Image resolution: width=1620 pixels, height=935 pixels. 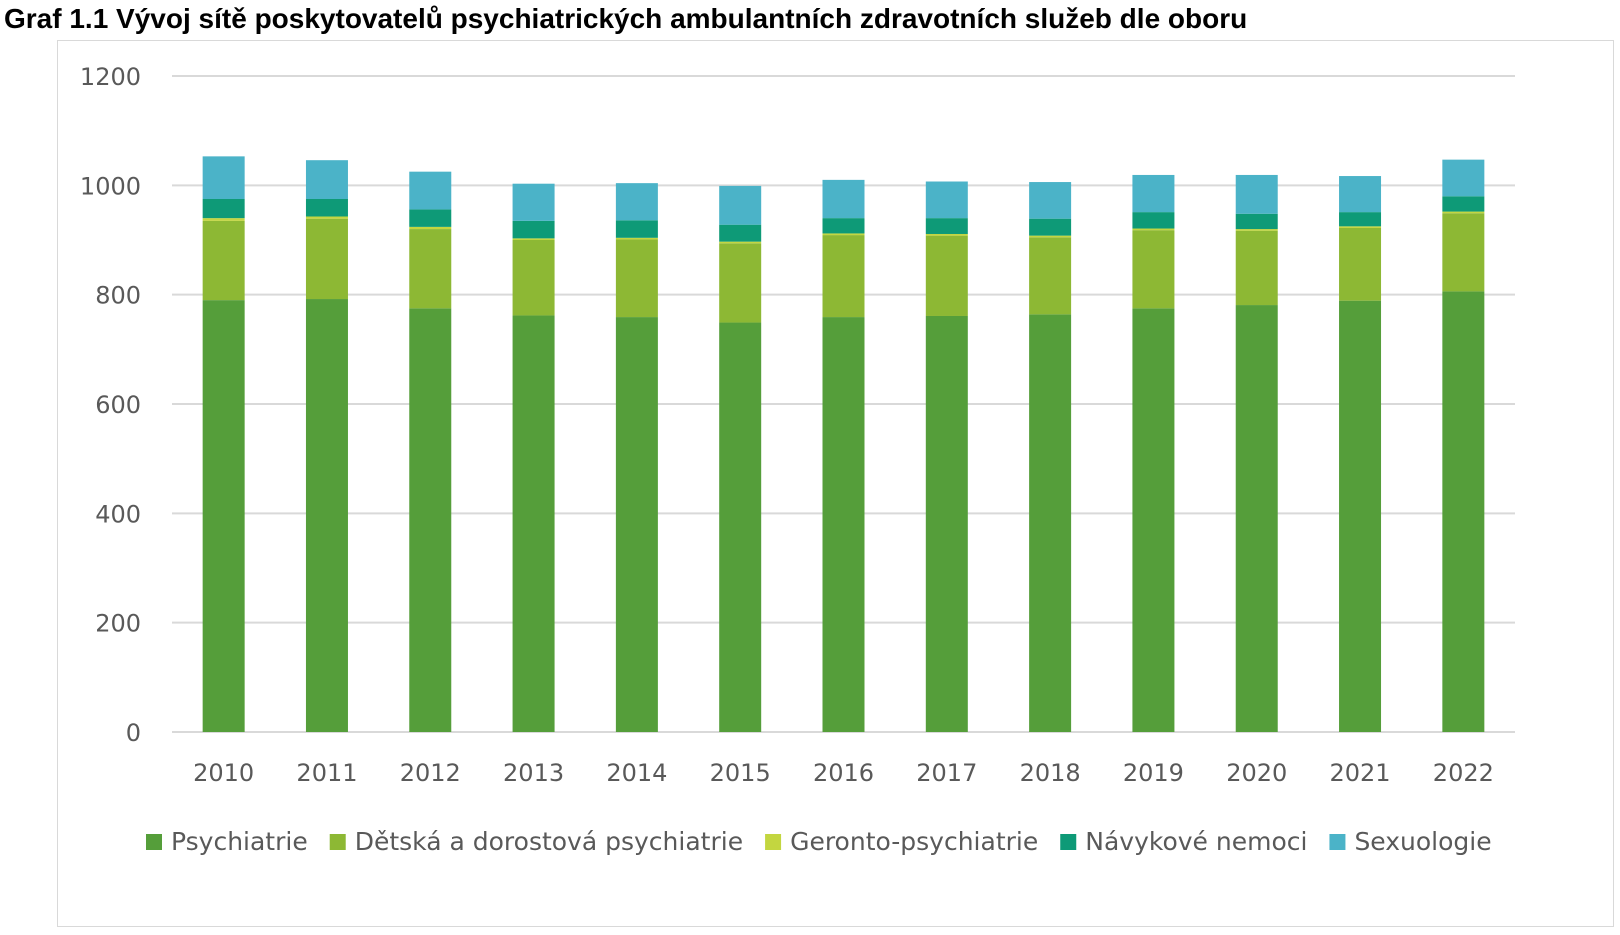 What do you see at coordinates (326, 773) in the screenshot?
I see `x-tick-label: 2011` at bounding box center [326, 773].